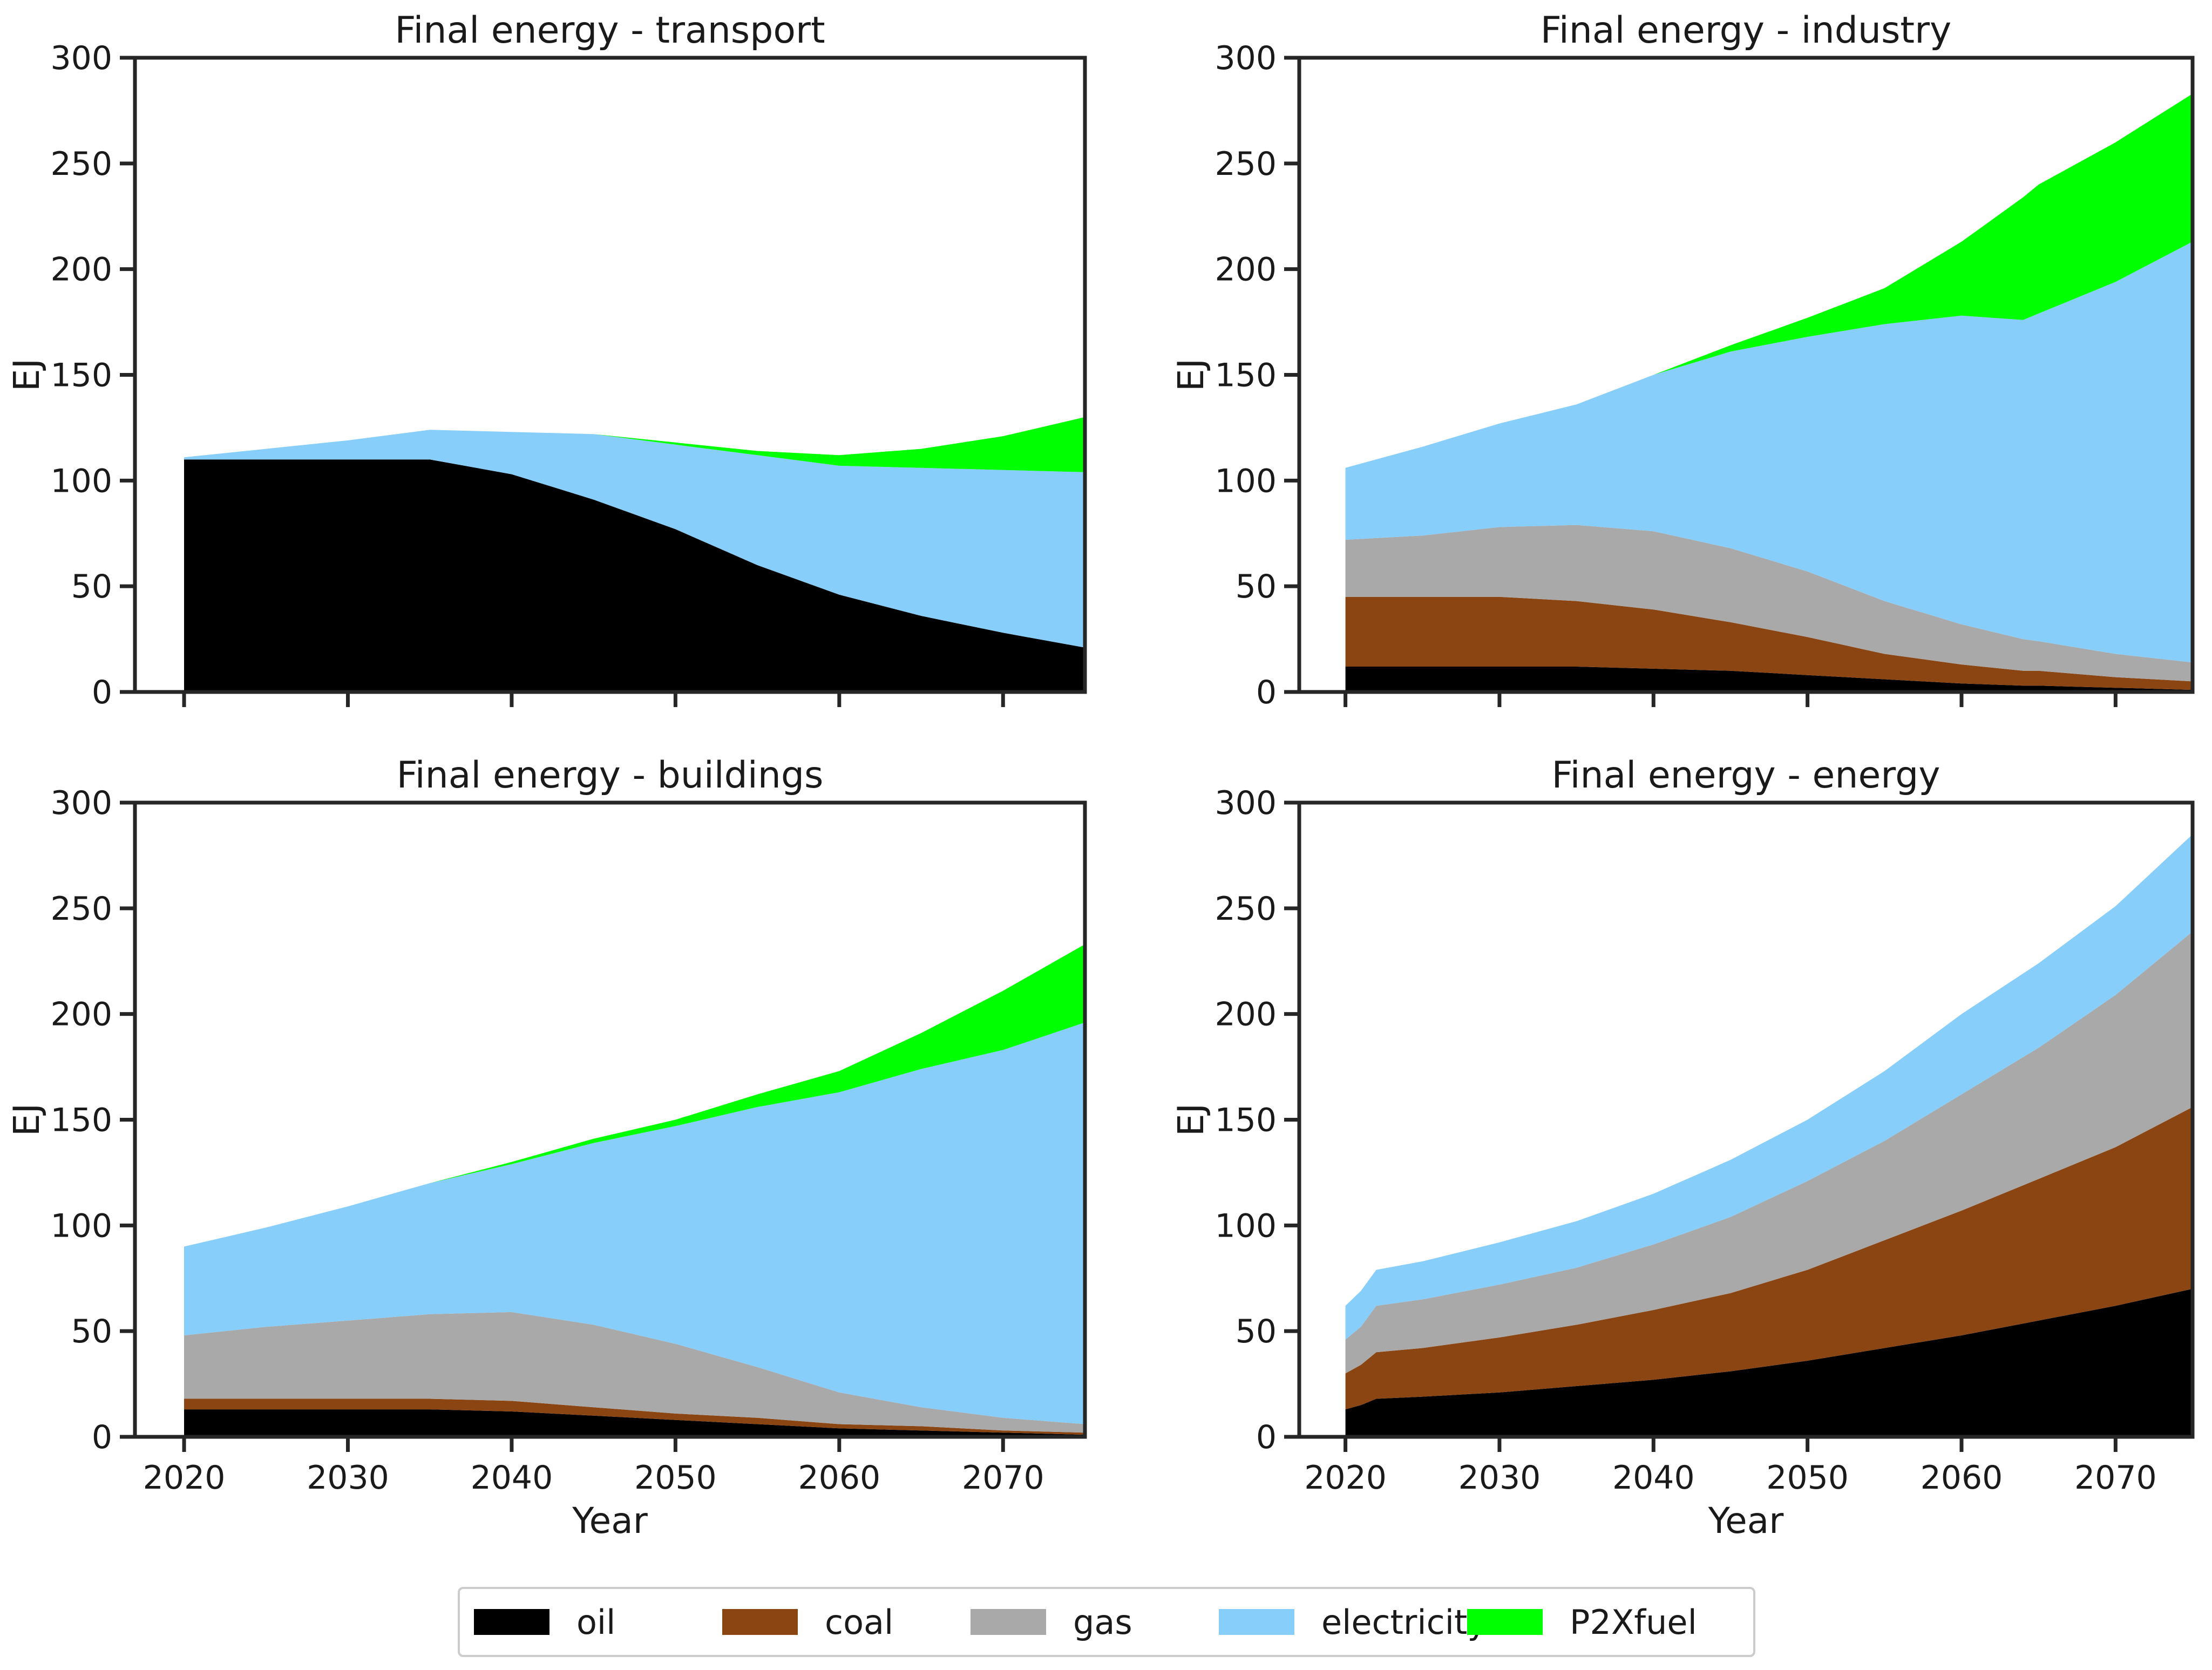  Describe the element at coordinates (595, 1622) in the screenshot. I see `legend-label: oil` at that location.